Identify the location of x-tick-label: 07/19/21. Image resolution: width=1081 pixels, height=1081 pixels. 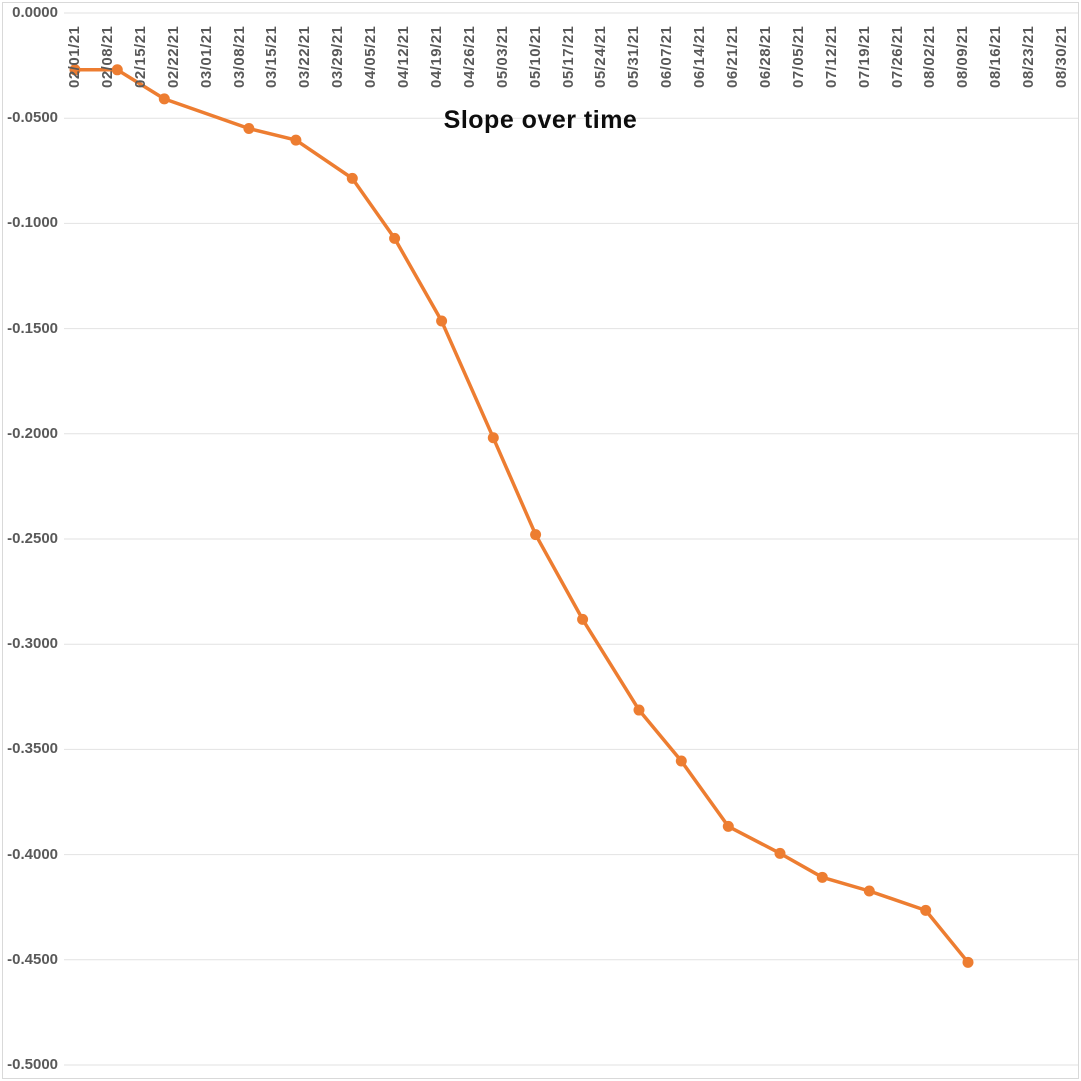
(864, 56).